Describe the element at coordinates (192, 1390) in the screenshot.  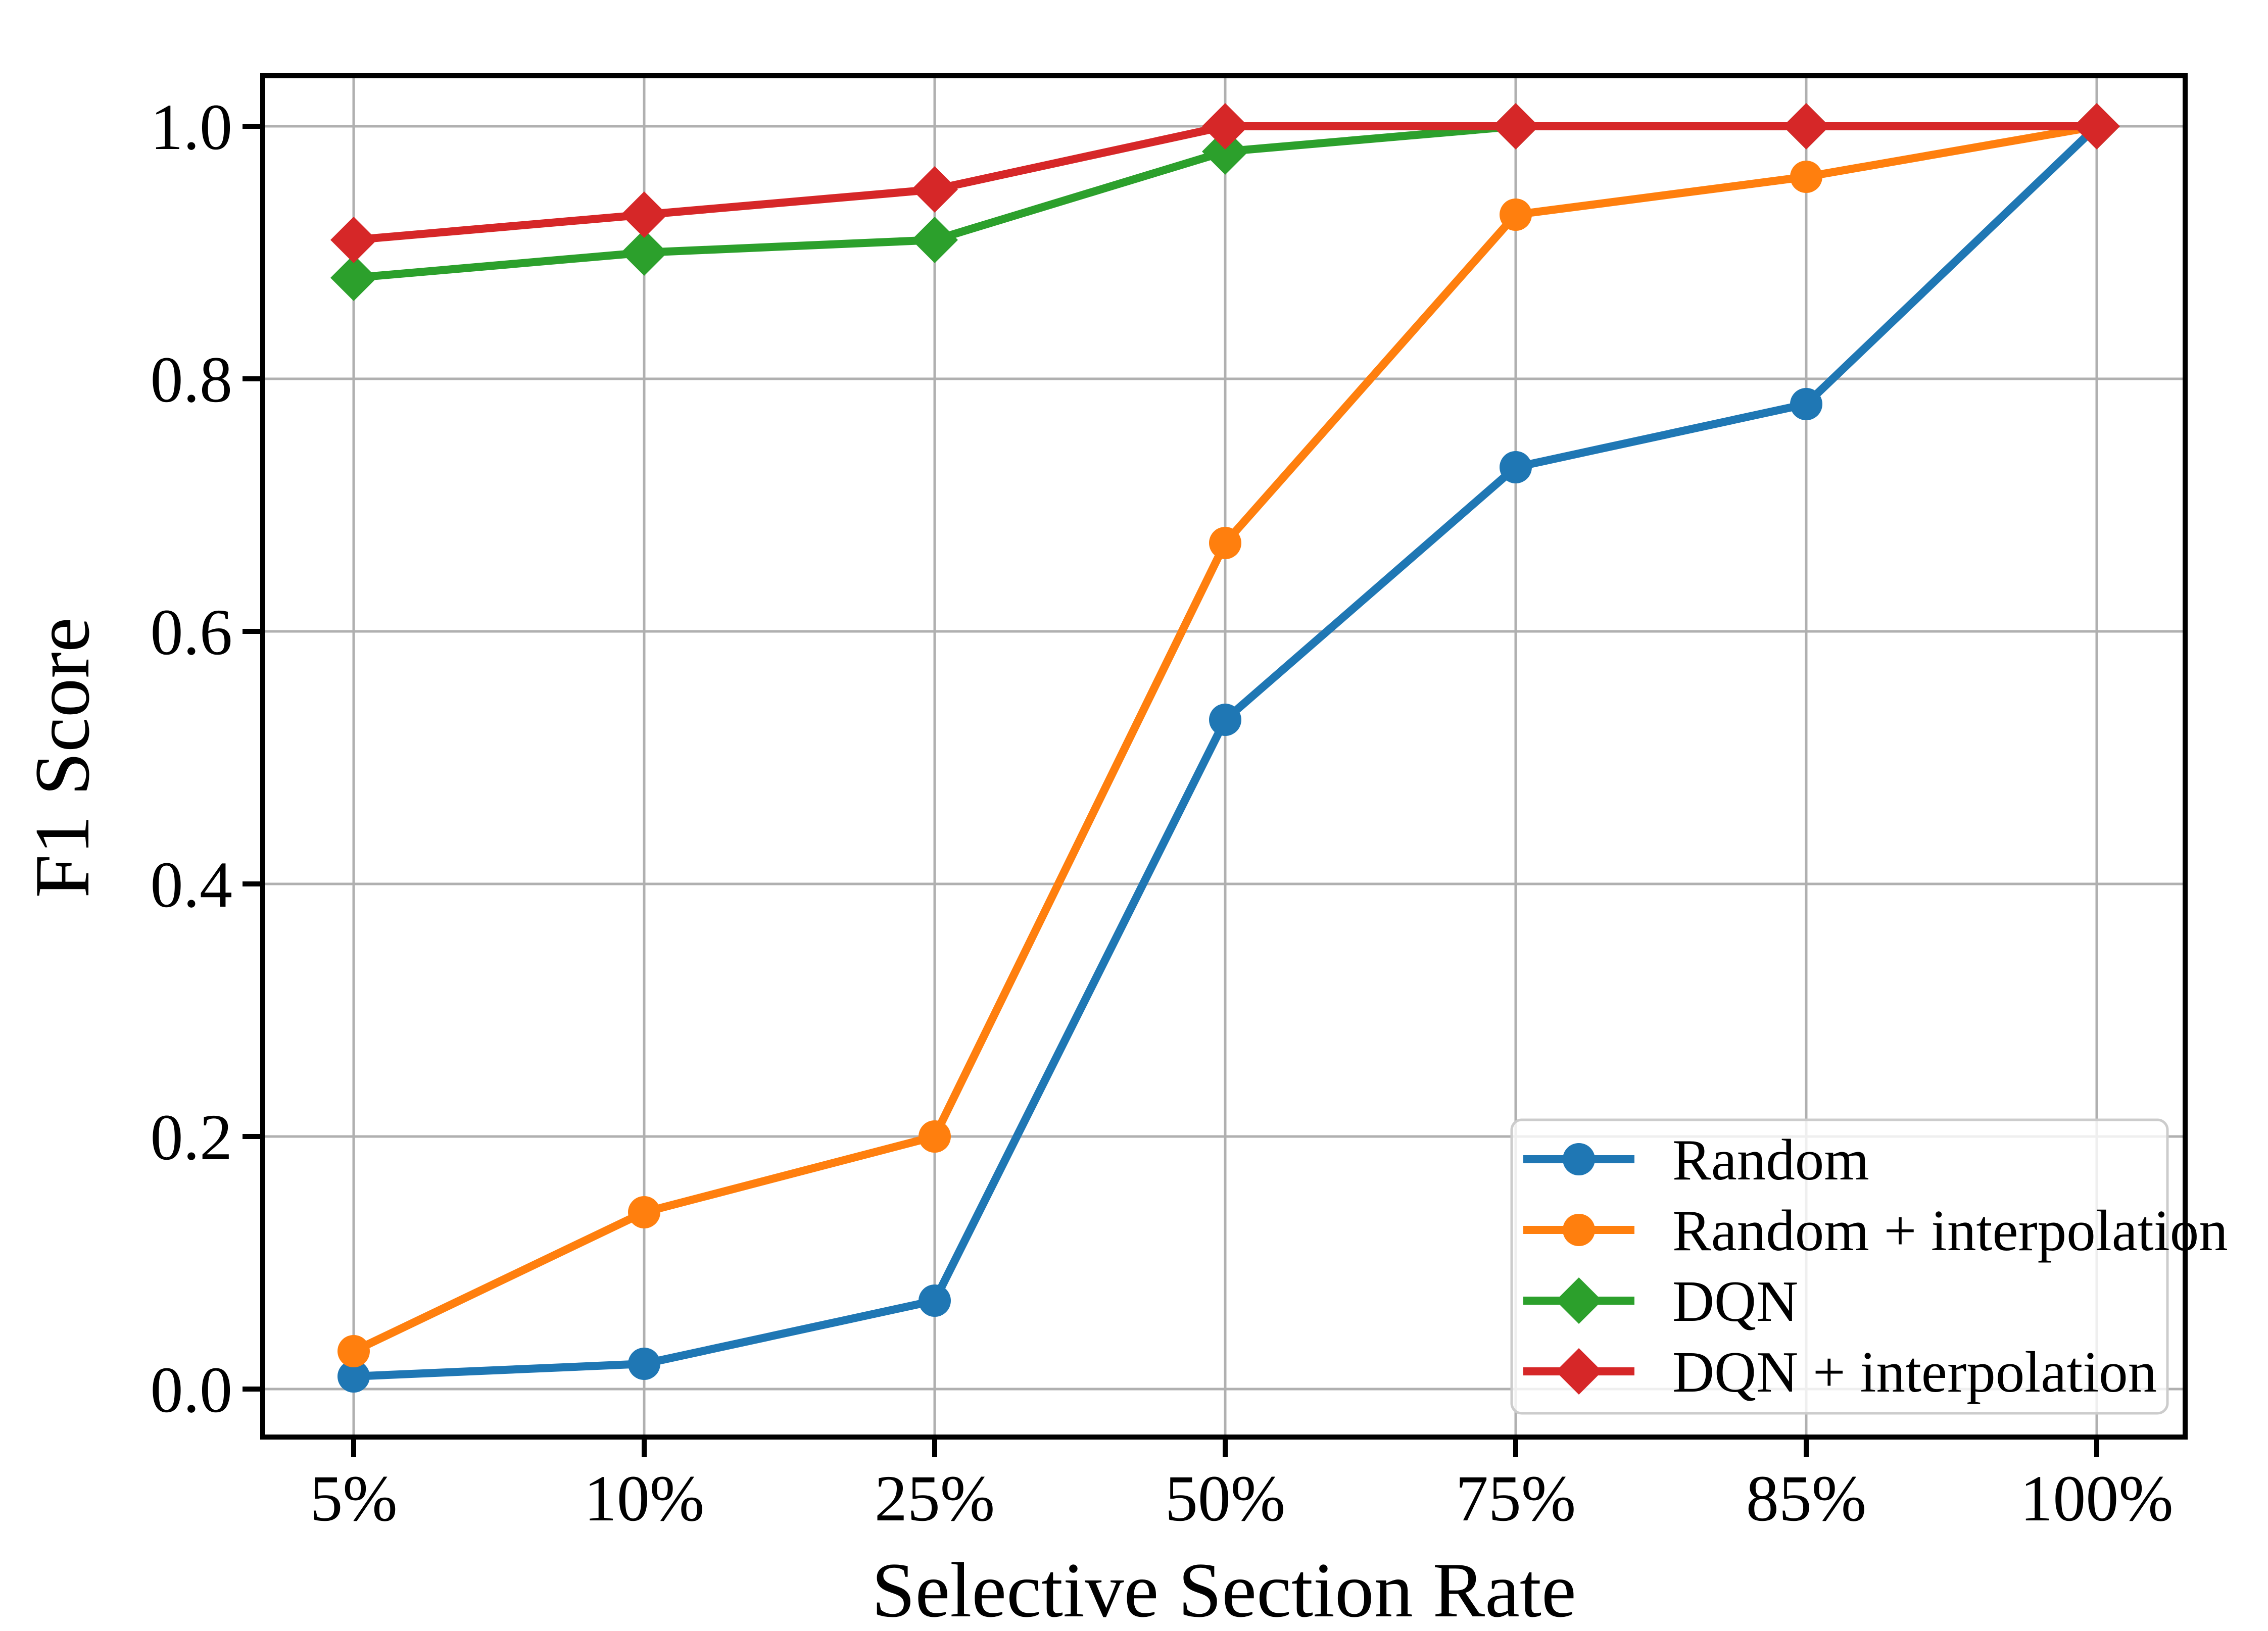
I see `y-tick-label: 0.0` at that location.